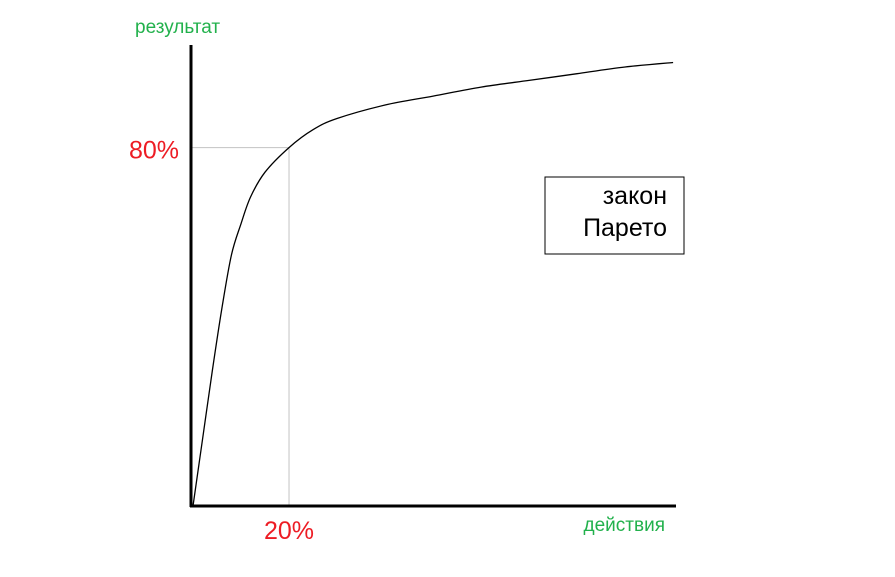 This screenshot has height=577, width=895. Describe the element at coordinates (240, 326) in the screenshot. I see `guide-lines` at that location.